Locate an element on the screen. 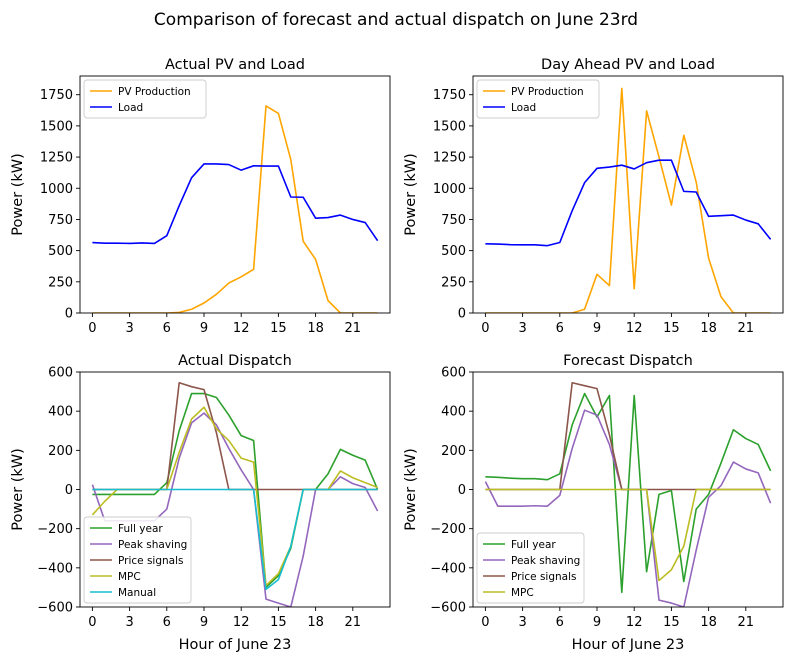  forecast-dispatch-series-full-year is located at coordinates (628, 493).